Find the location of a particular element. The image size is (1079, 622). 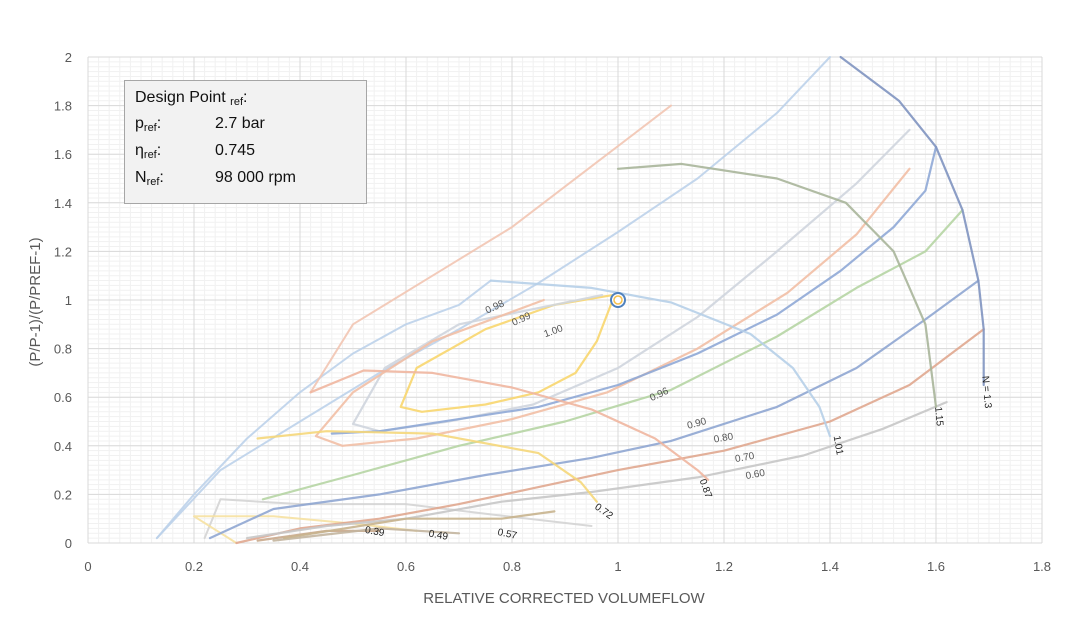

info-key-speed-sub: ref is located at coordinates (153, 182).